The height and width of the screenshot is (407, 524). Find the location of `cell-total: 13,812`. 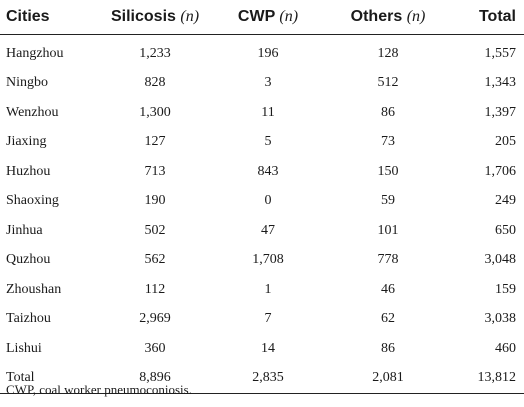

cell-total: 13,812 is located at coordinates (488, 378).